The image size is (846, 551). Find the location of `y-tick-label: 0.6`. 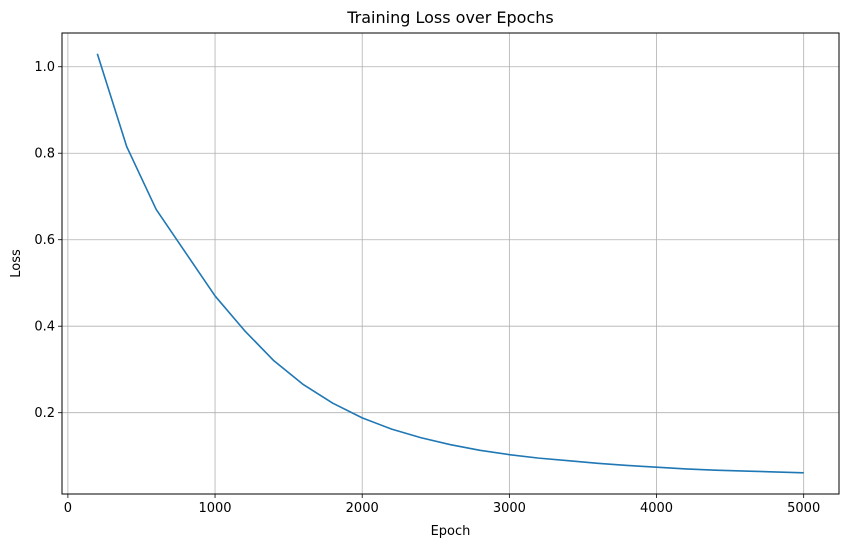

y-tick-label: 0.6 is located at coordinates (44, 240).